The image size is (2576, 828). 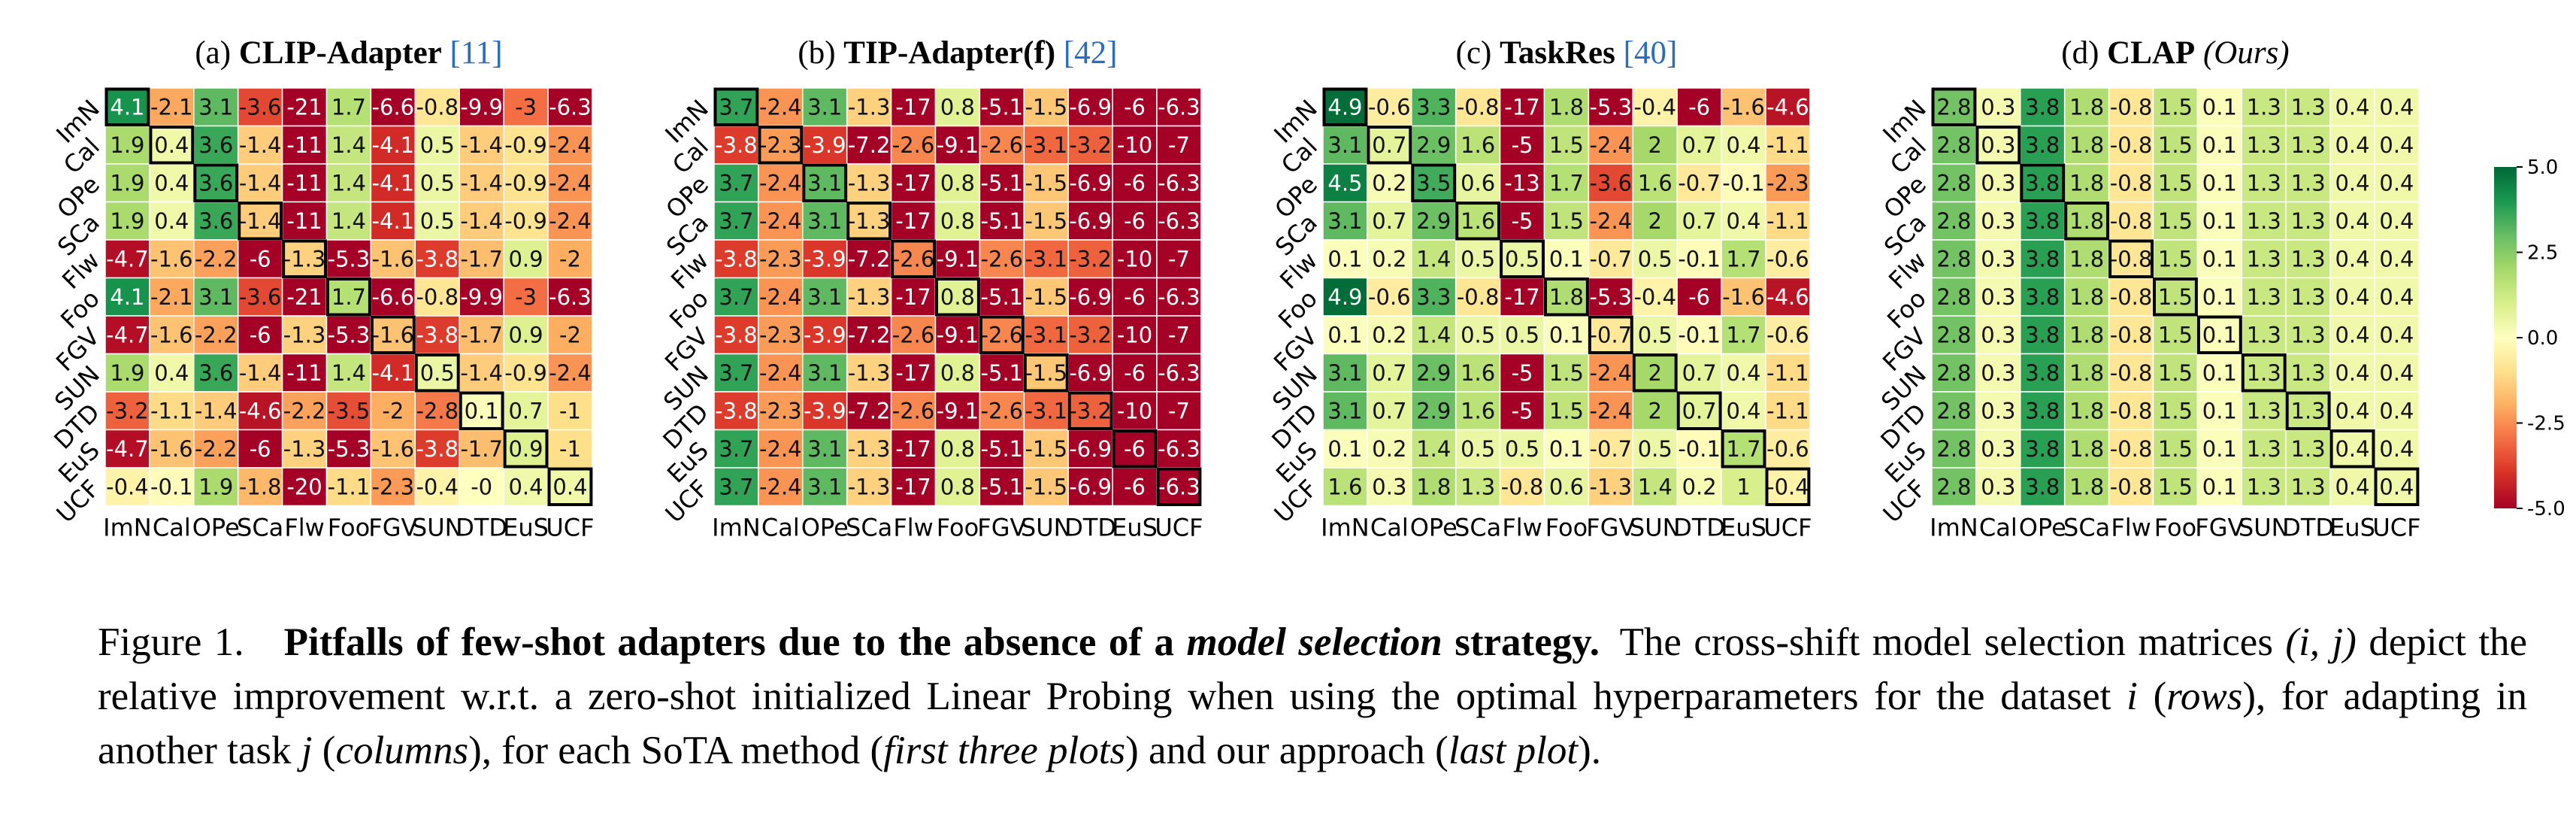 What do you see at coordinates (2219, 107) in the screenshot?
I see `heatmap-cell-label: 0.1` at bounding box center [2219, 107].